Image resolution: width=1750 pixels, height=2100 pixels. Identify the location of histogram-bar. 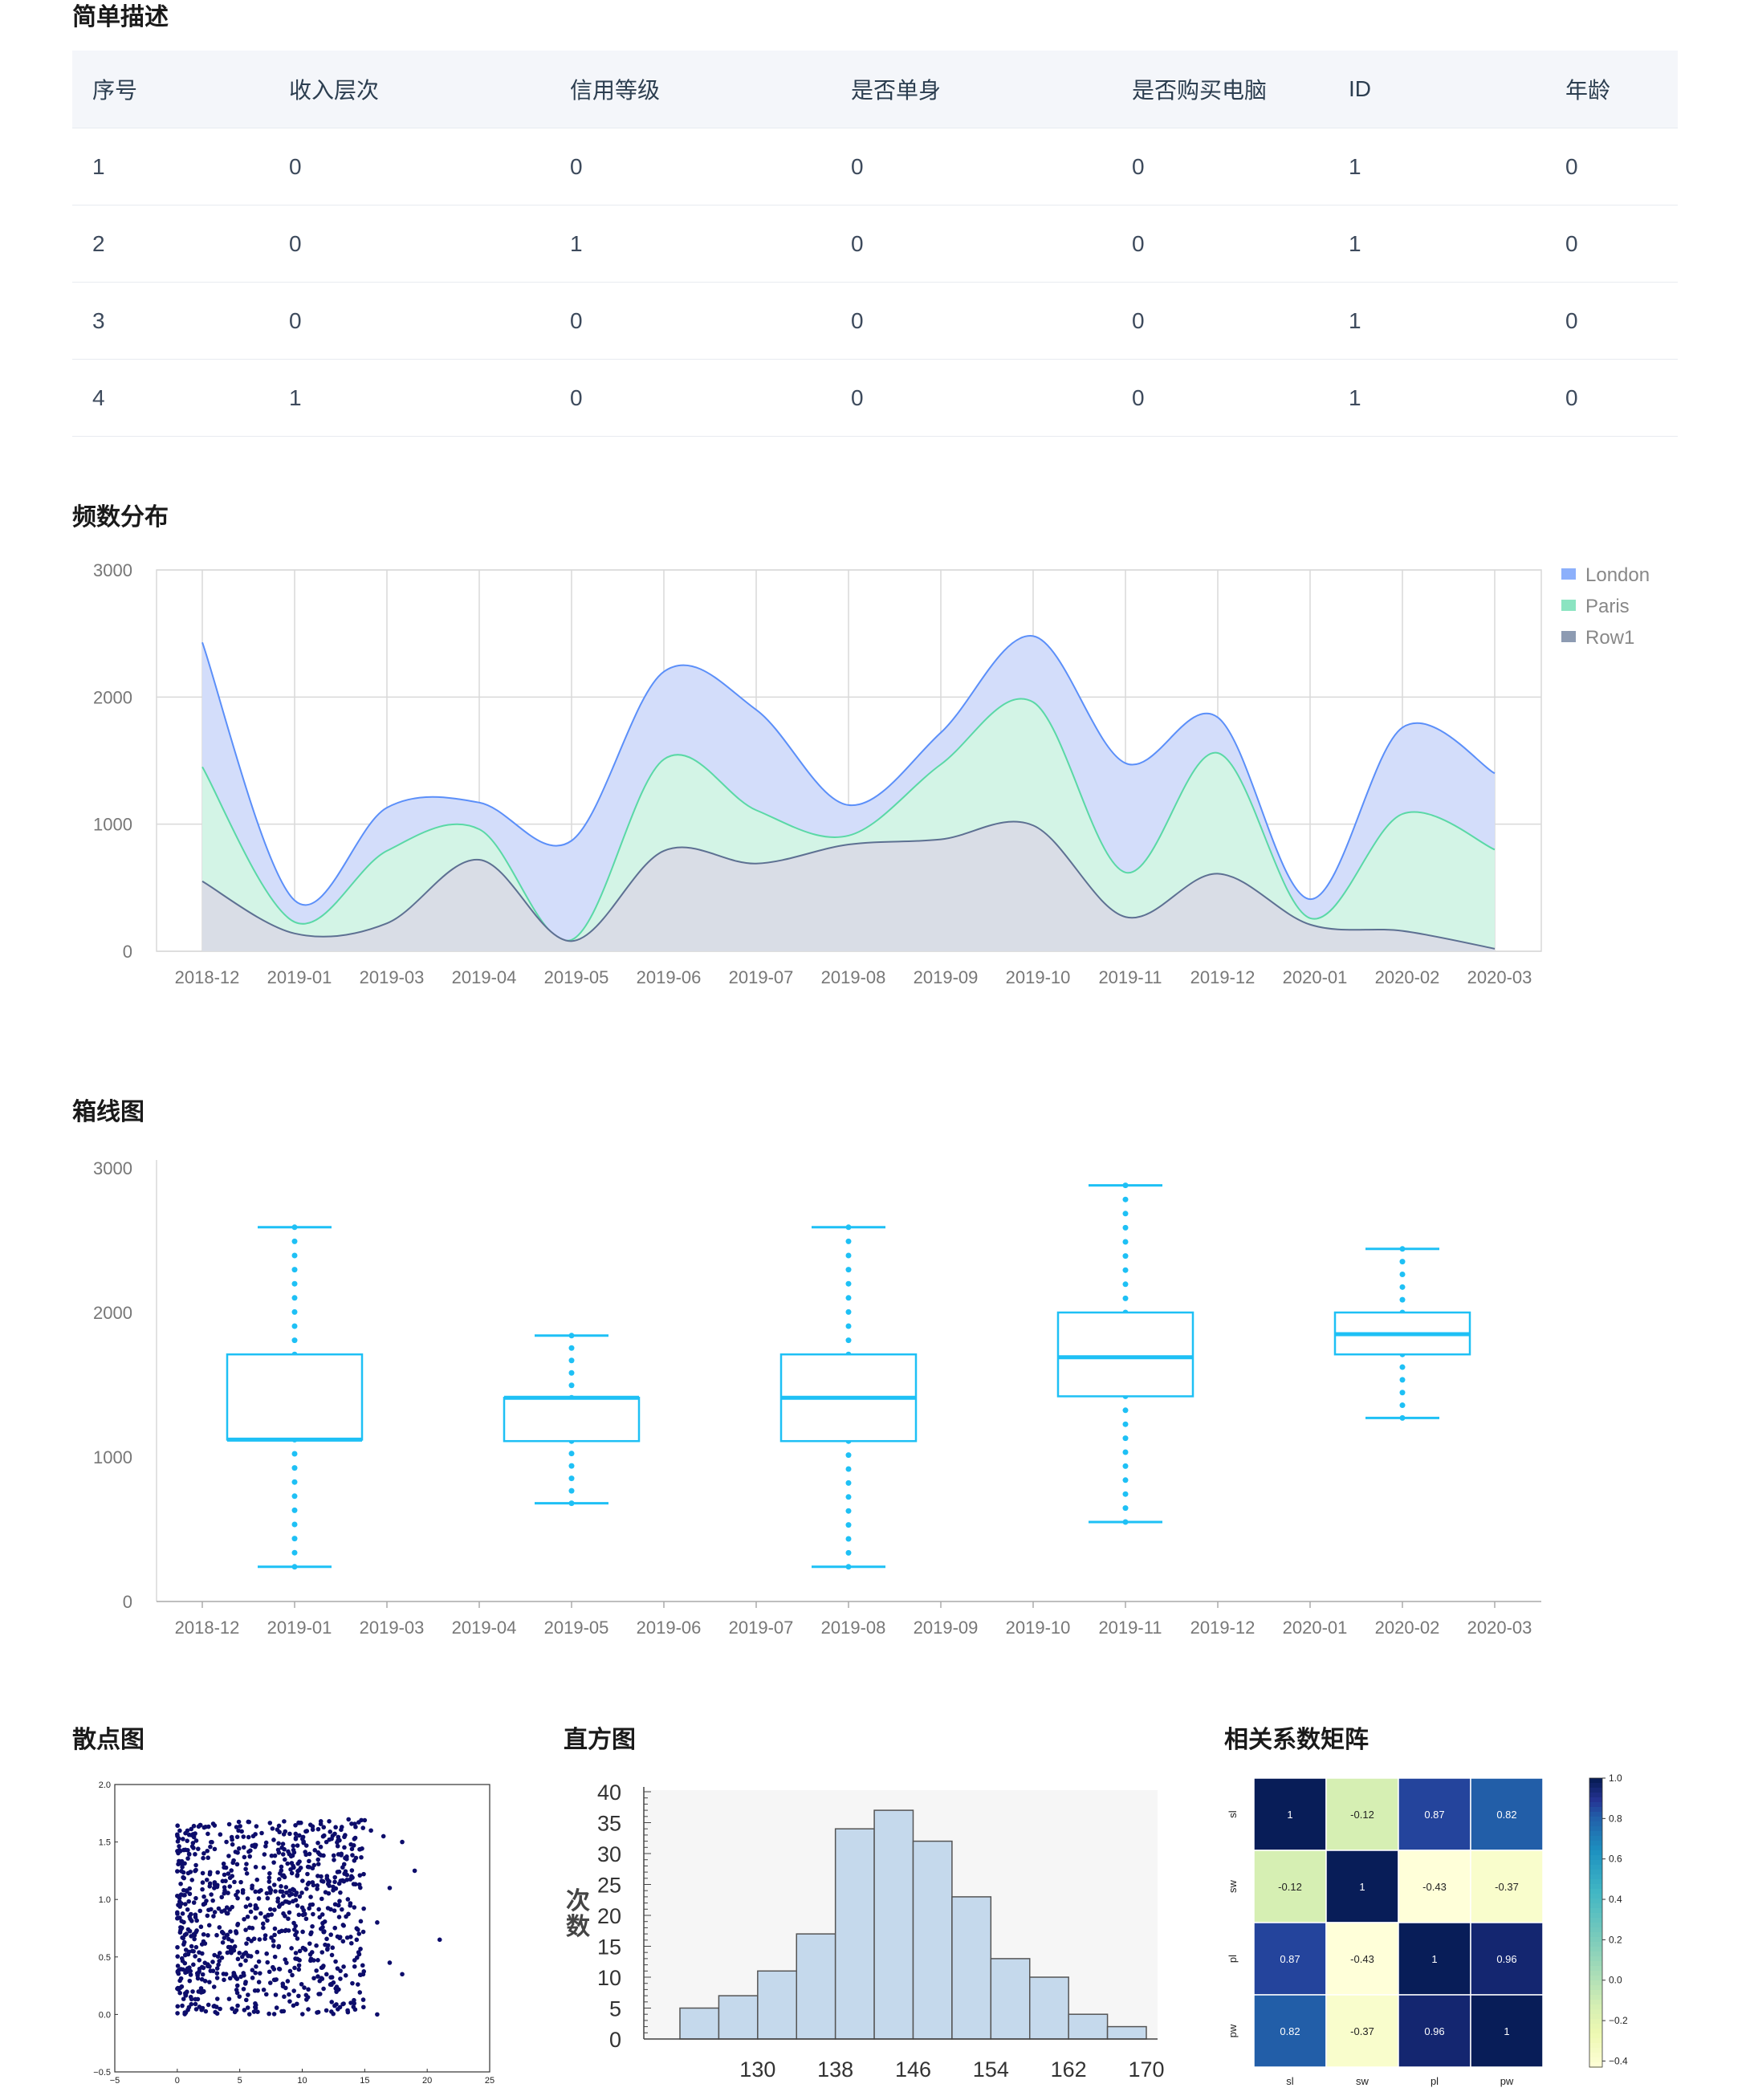
(816, 1987).